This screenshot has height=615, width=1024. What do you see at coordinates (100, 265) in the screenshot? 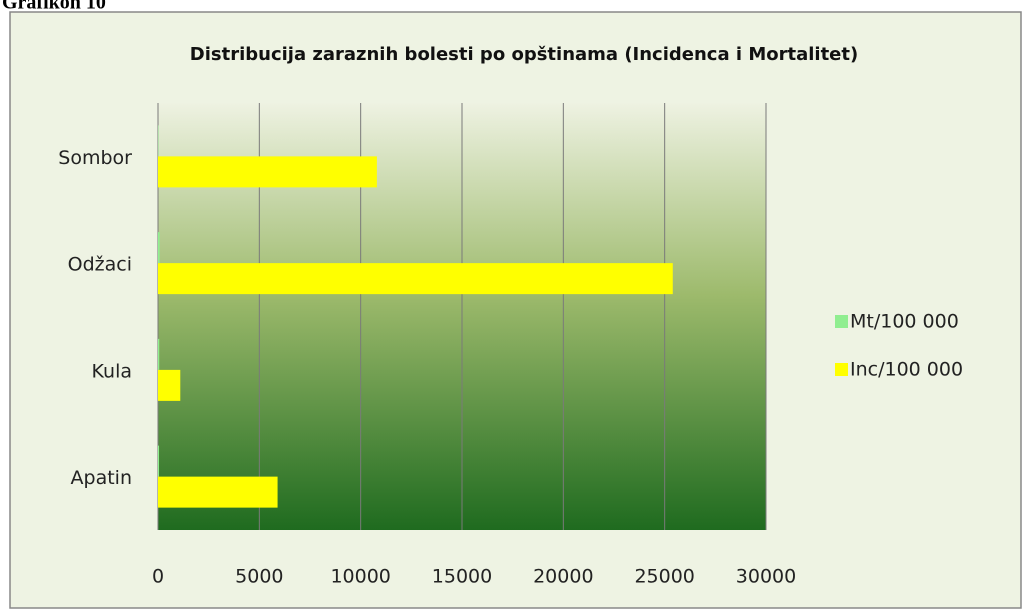
I see `y-tick-label: Odžaci` at bounding box center [100, 265].